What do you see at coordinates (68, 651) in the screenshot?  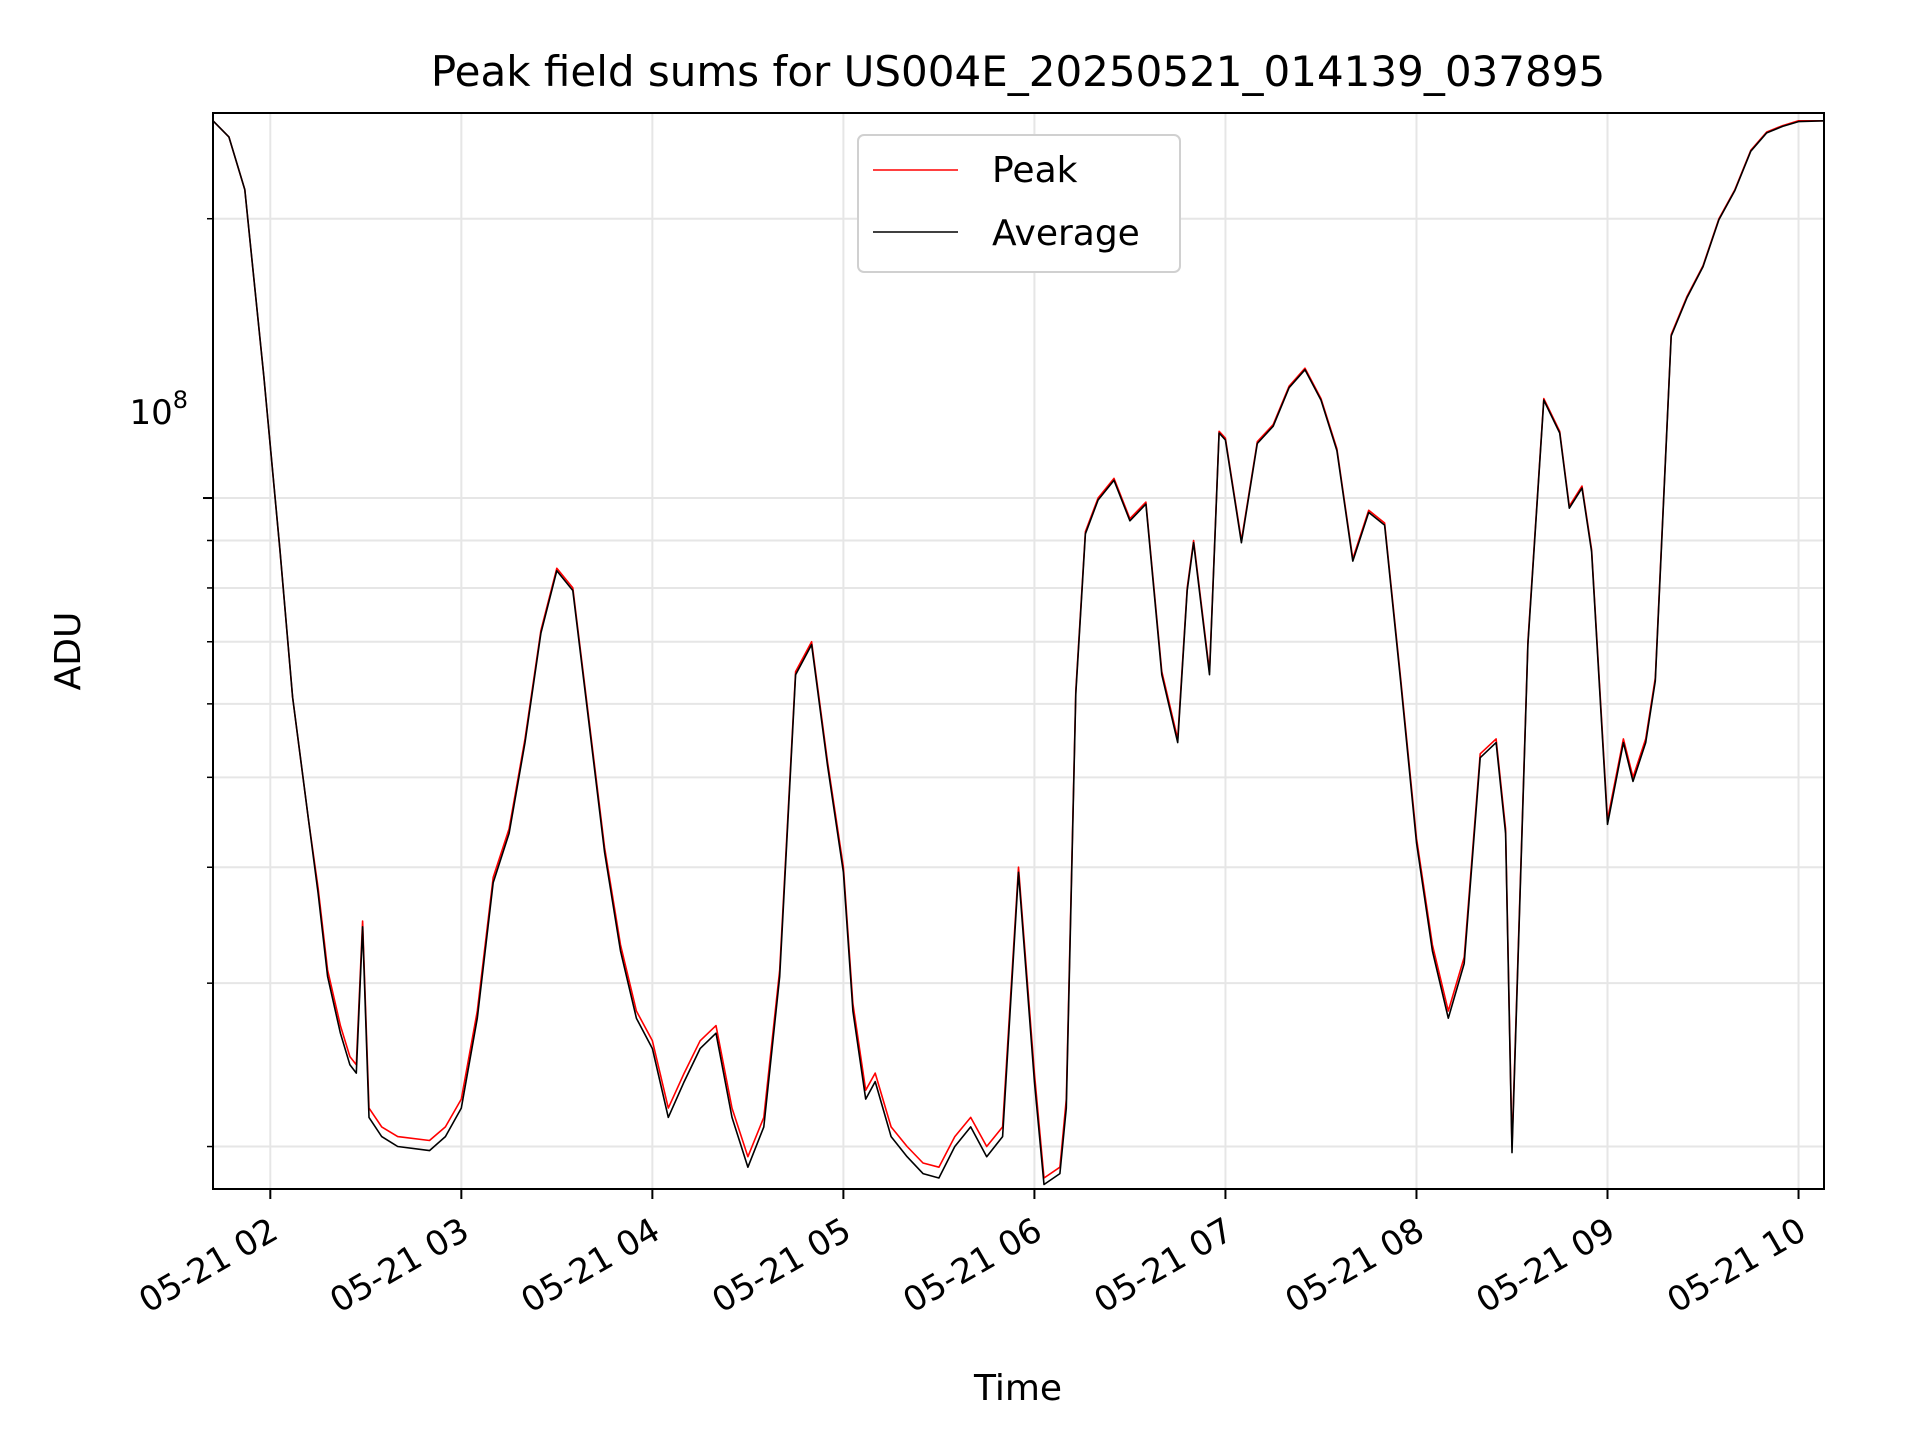 I see `y-axis-label: ADU` at bounding box center [68, 651].